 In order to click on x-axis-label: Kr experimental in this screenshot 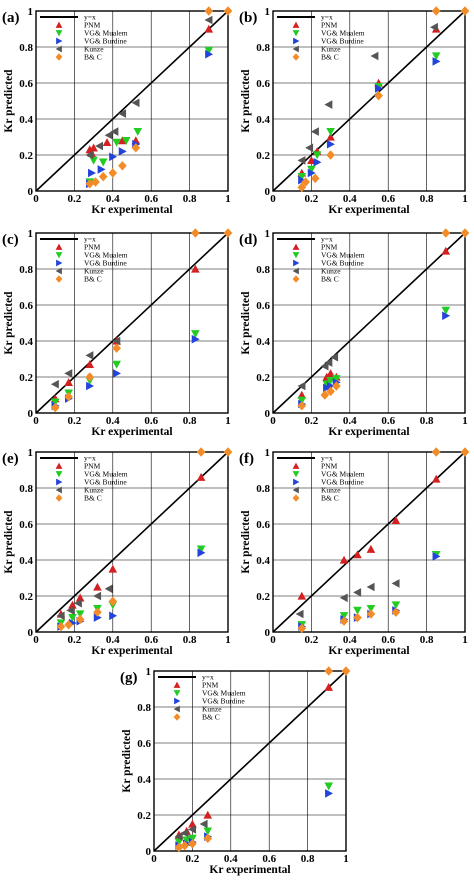, I will do `click(368, 651)`.